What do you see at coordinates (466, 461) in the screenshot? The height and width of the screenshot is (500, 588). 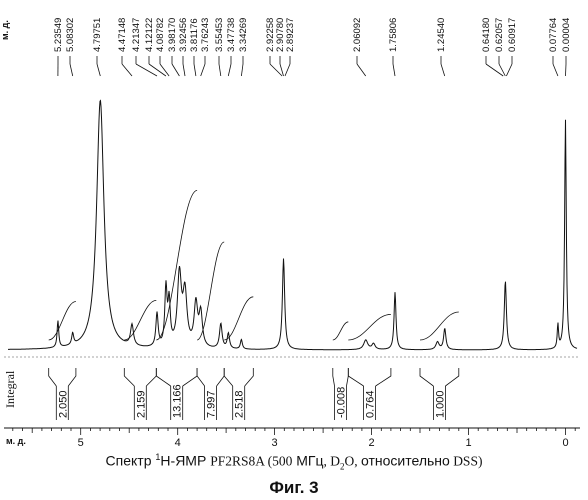 I see `caption-reference: DSS)` at bounding box center [466, 461].